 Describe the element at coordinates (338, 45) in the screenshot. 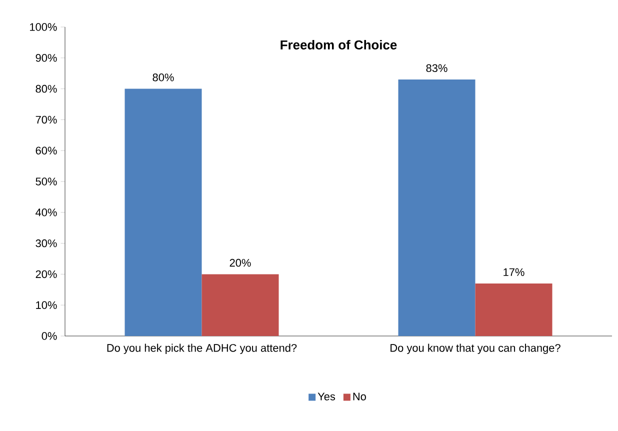

I see `text: Freedom of Choice` at that location.